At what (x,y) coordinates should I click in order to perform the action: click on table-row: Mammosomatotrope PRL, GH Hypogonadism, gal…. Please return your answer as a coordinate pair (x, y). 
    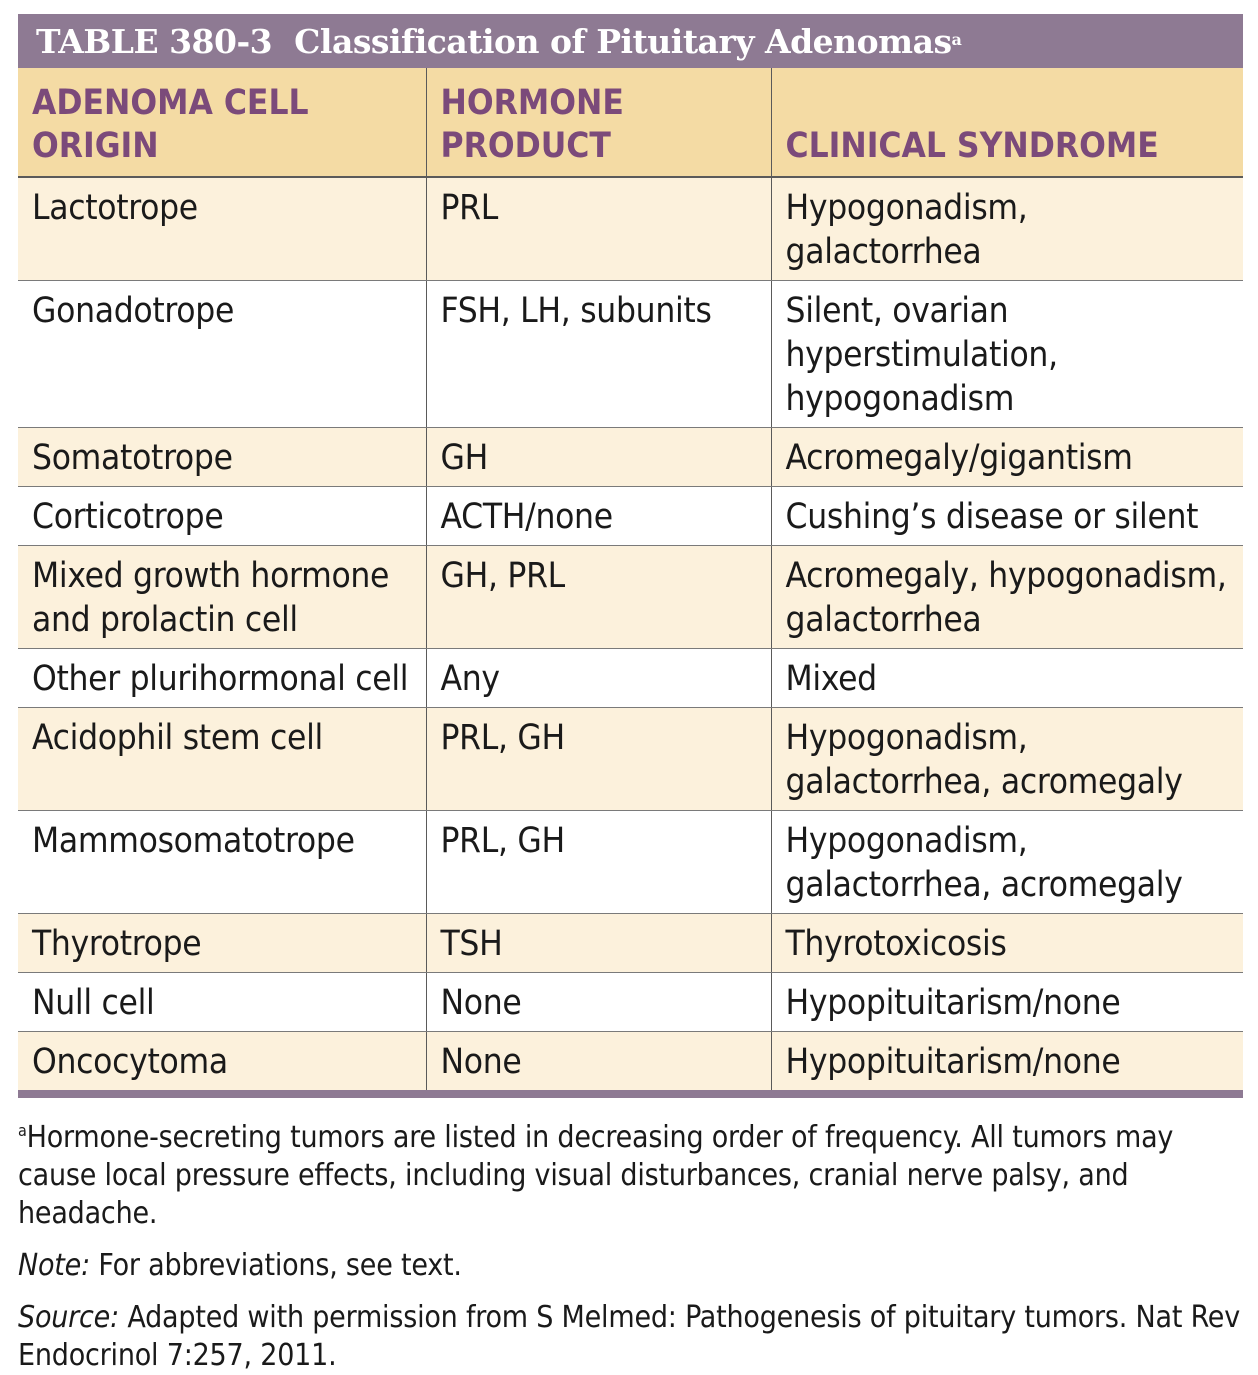
    Looking at the image, I should click on (630, 862).